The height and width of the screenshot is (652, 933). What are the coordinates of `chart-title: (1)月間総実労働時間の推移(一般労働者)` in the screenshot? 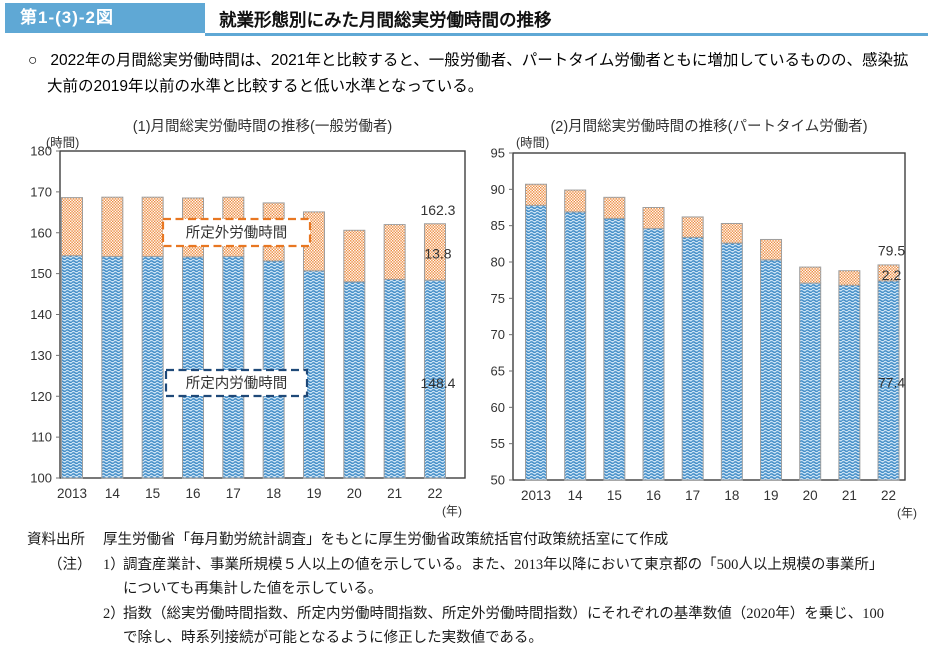 It's located at (262, 126).